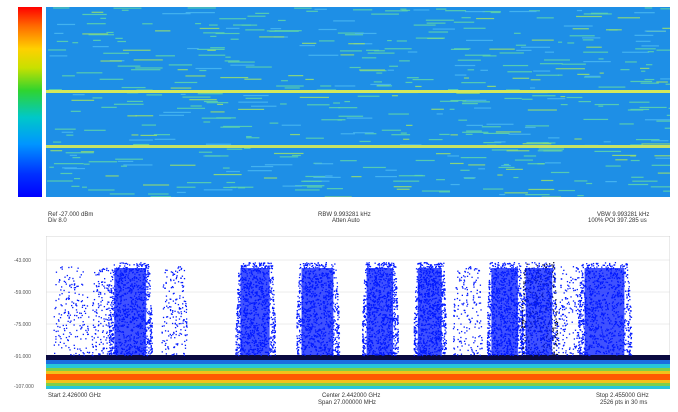  Describe the element at coordinates (22, 261) in the screenshot. I see `y-tick-label: -43.000` at that location.